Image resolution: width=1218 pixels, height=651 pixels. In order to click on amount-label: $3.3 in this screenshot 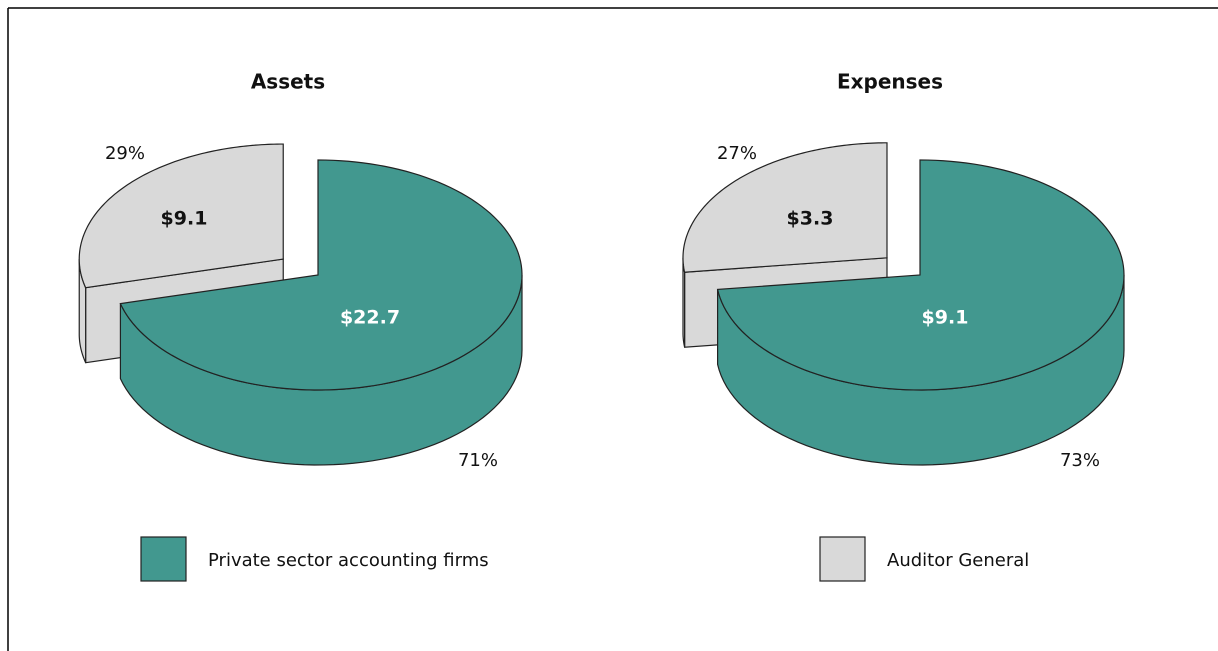, I will do `click(810, 219)`.